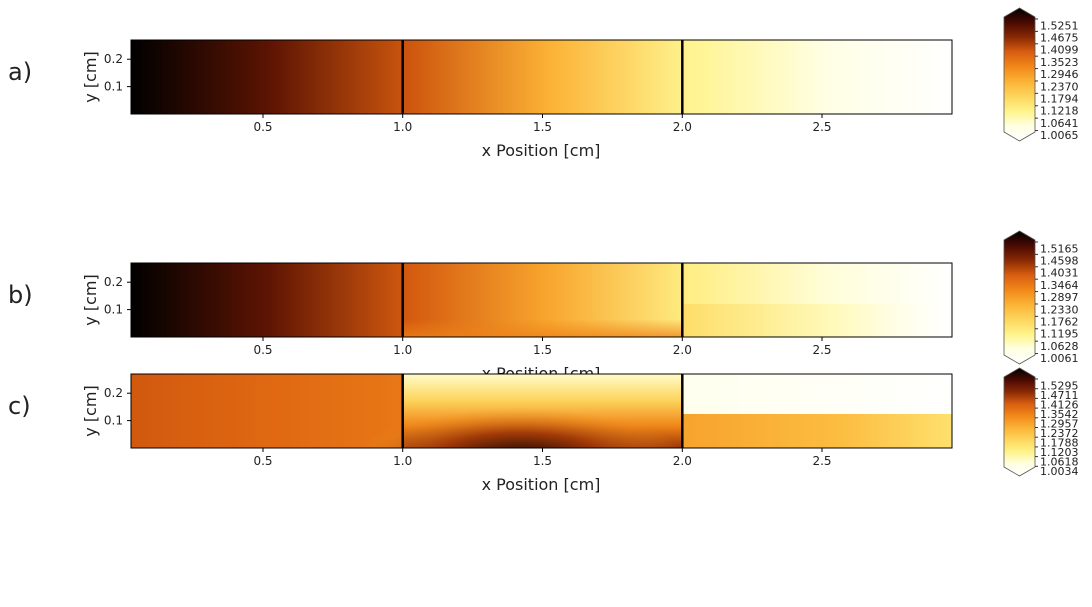 Image resolution: width=1092 pixels, height=607 pixels. I want to click on colorbar-tick-label: 1.4711, so click(1059, 395).